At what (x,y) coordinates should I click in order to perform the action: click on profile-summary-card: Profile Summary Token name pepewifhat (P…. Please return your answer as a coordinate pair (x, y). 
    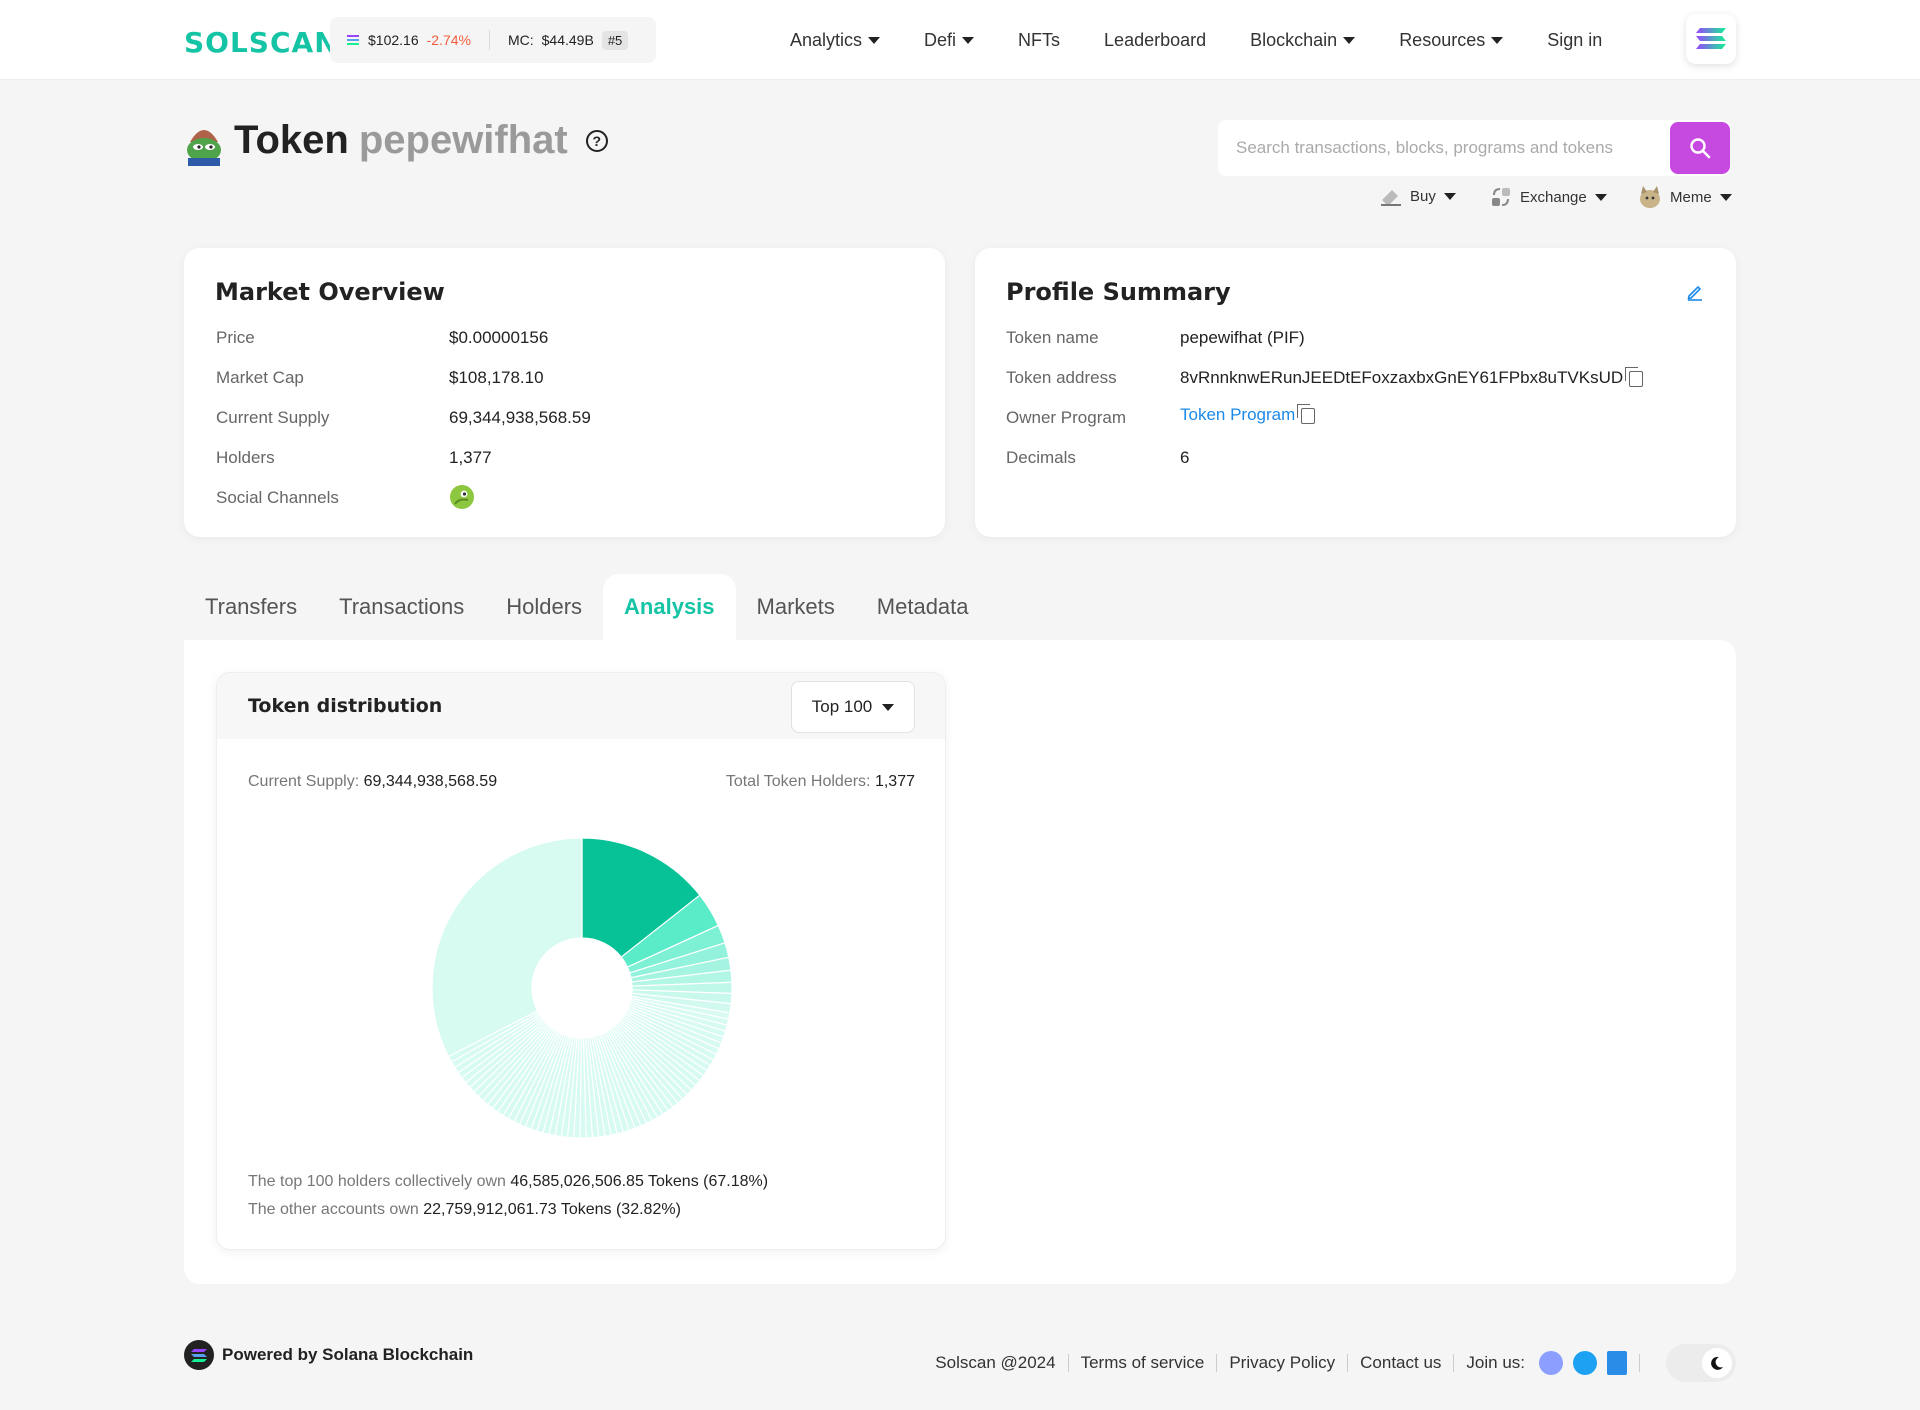
    Looking at the image, I should click on (1355, 392).